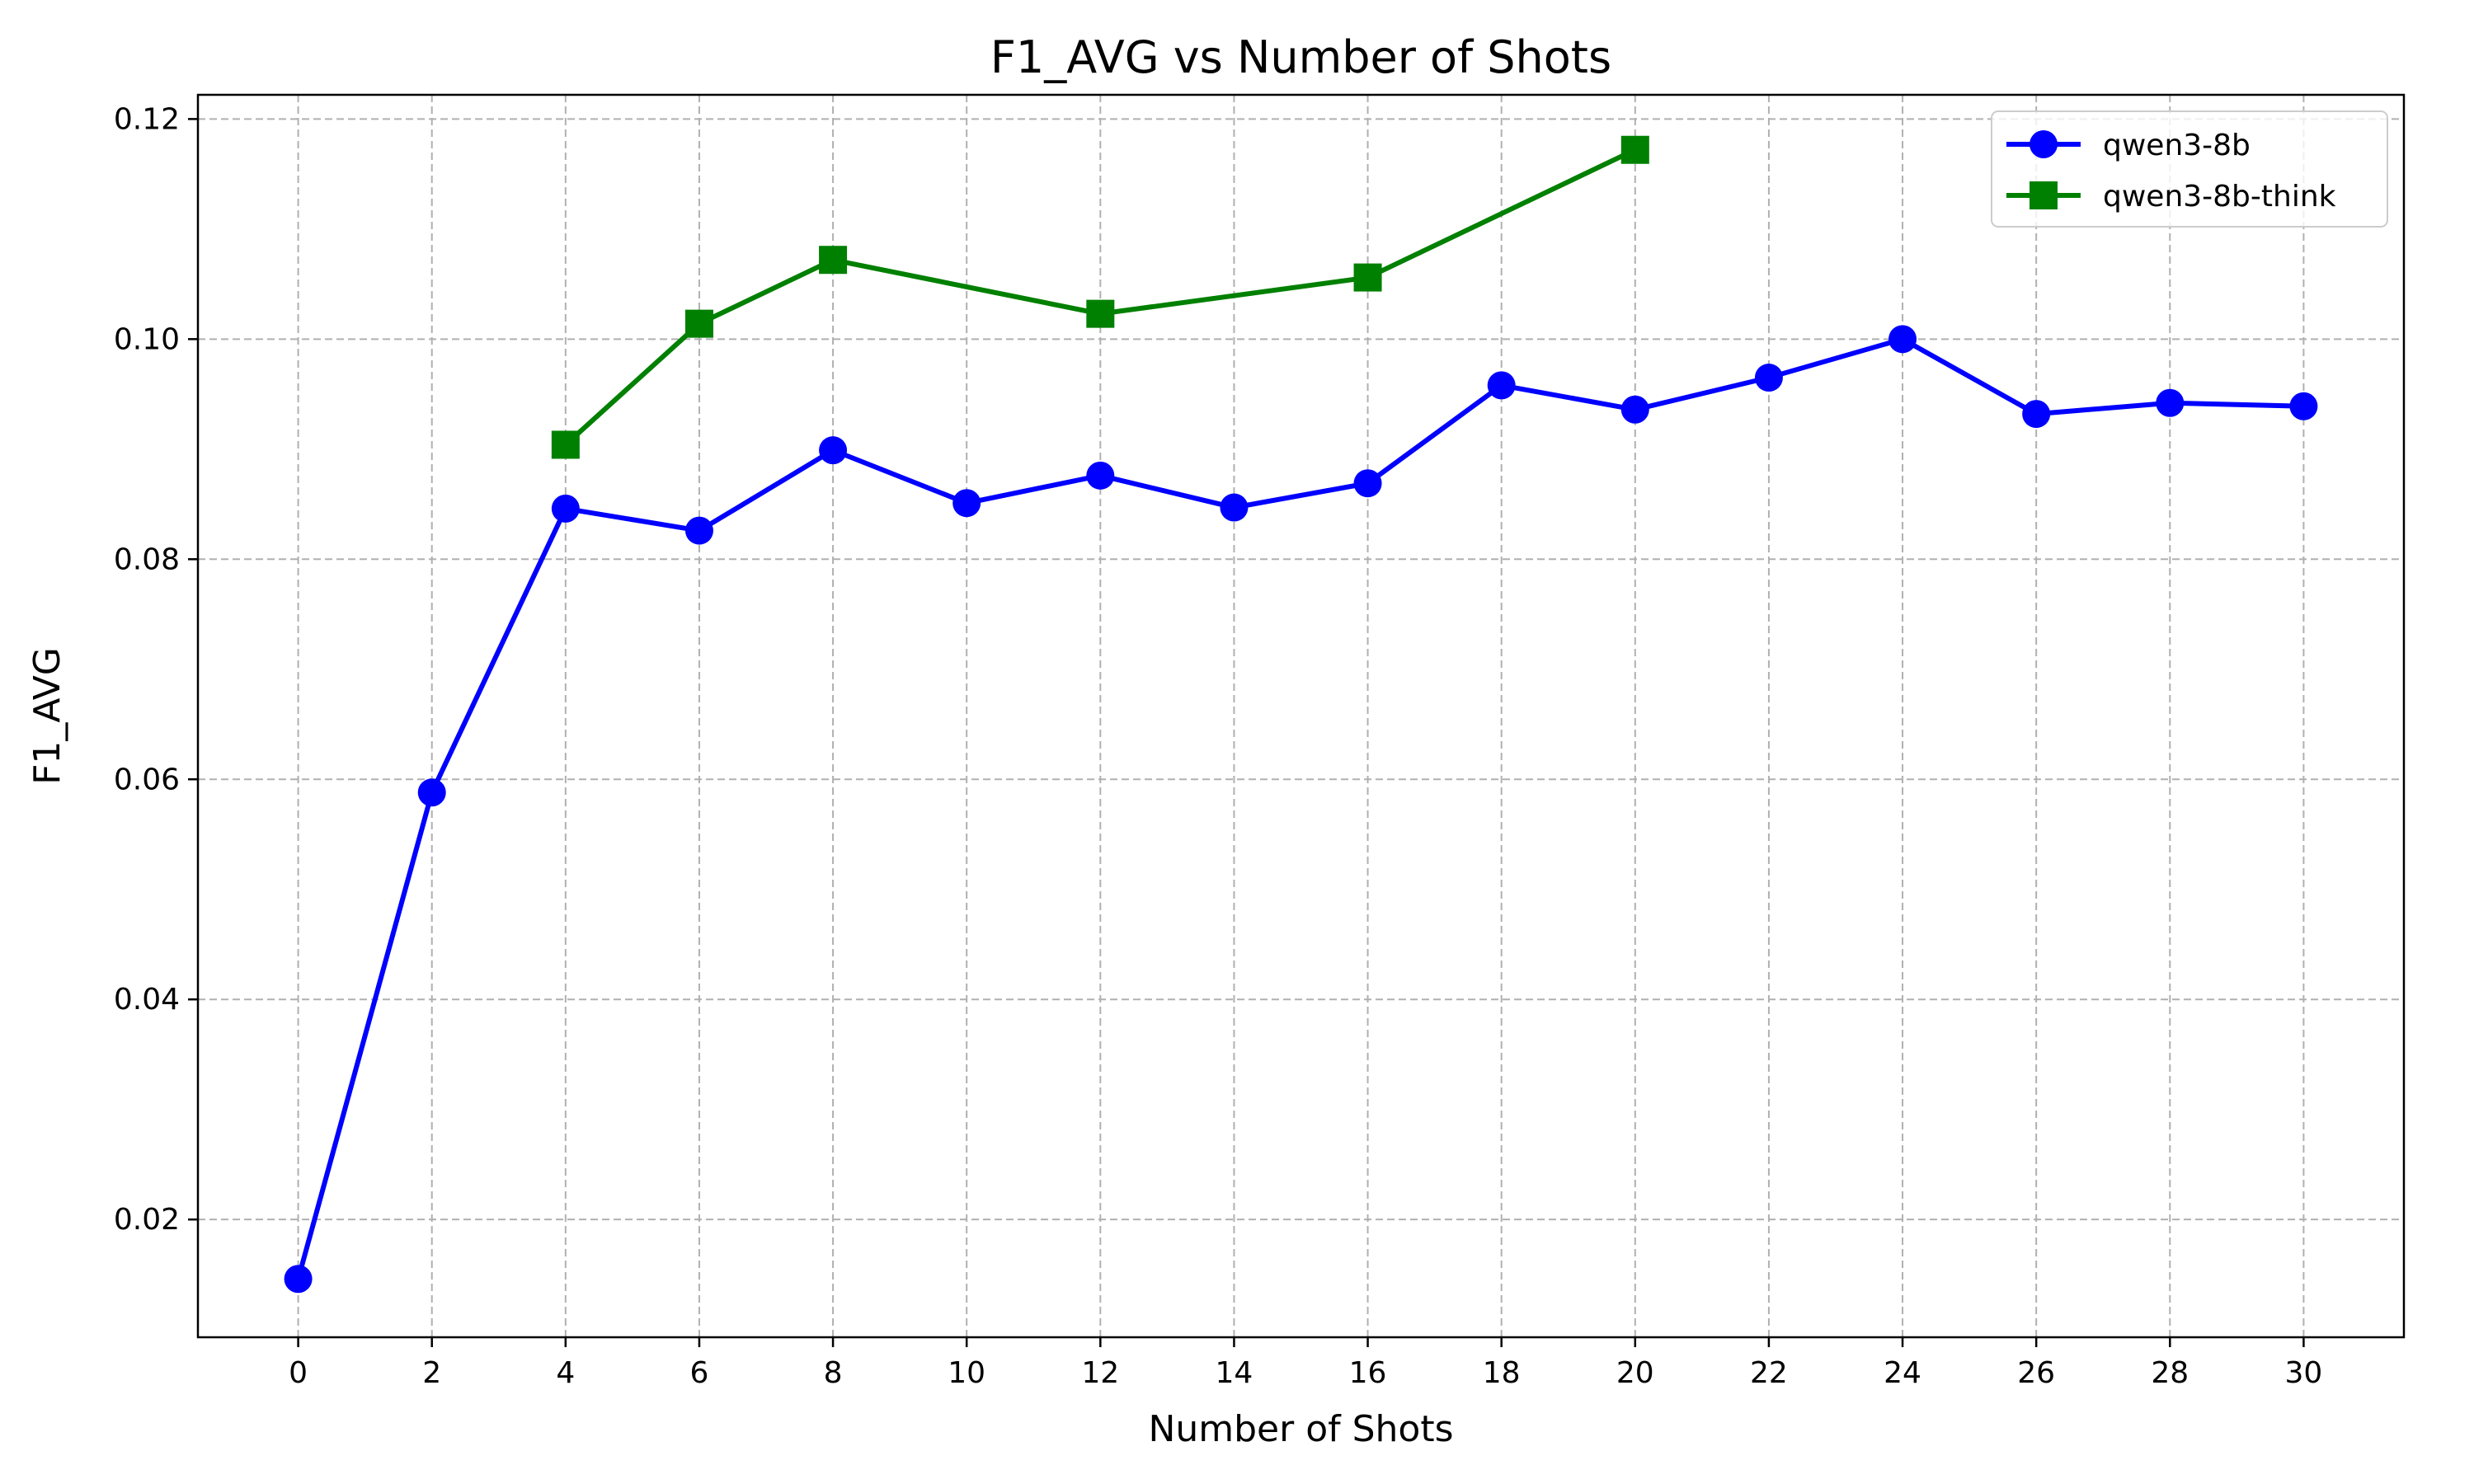 This screenshot has height=1484, width=2474. What do you see at coordinates (2036, 1373) in the screenshot?
I see `x-tick-label: 26` at bounding box center [2036, 1373].